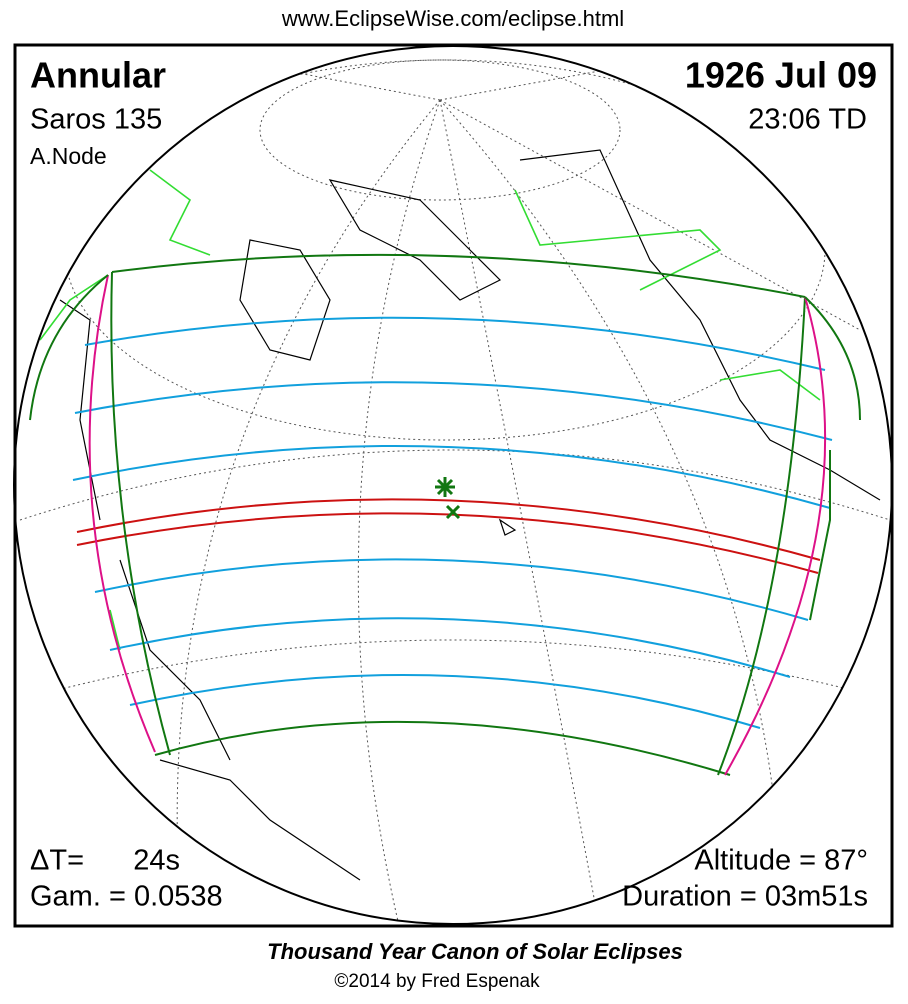  I want to click on greatest-eclipse, so click(448, 498).